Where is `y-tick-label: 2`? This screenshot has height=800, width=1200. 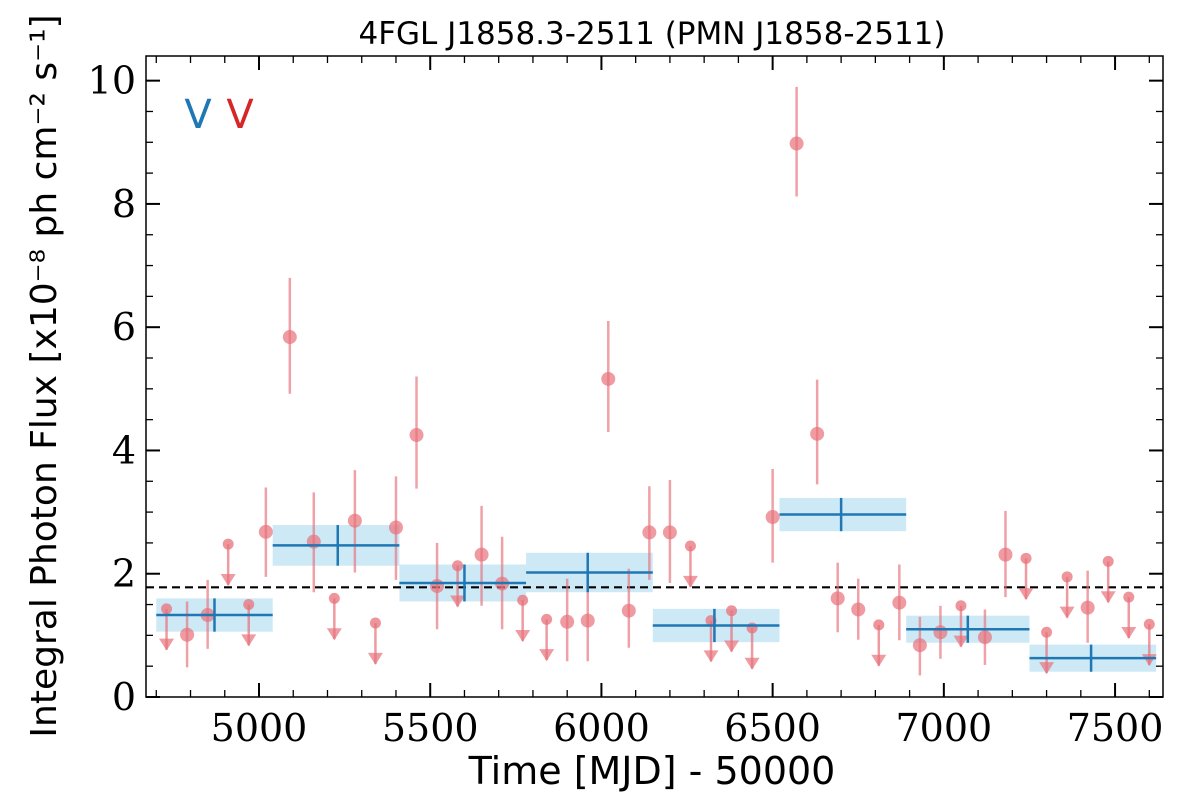 y-tick-label: 2 is located at coordinates (124, 574).